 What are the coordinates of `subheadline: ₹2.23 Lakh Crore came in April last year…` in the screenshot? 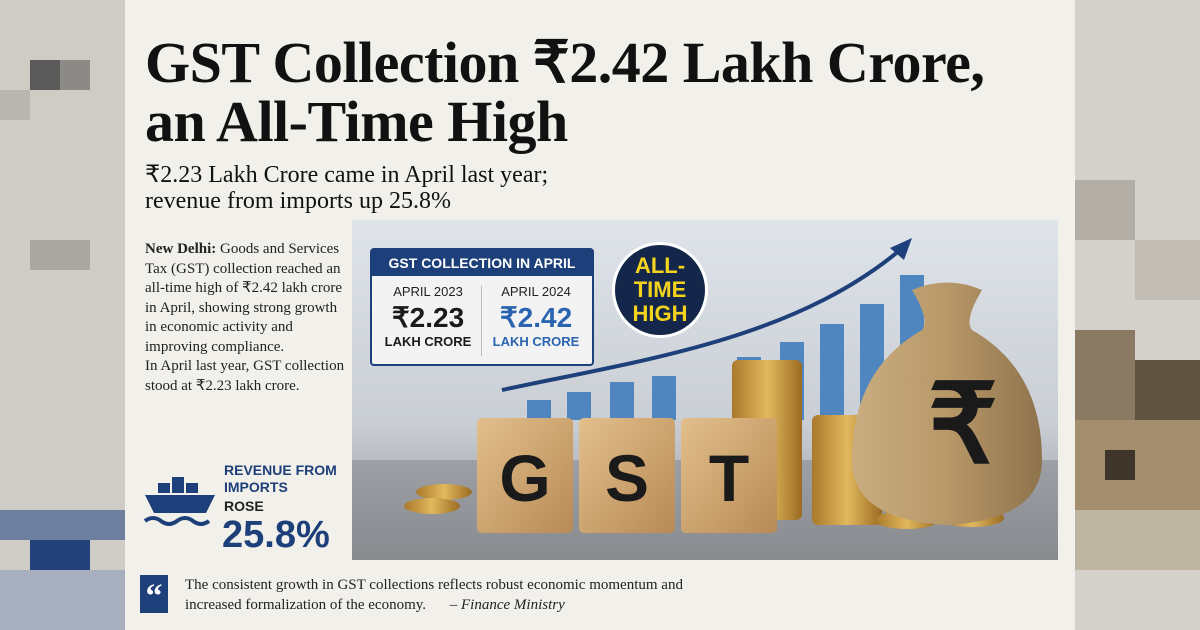 It's located at (347, 175).